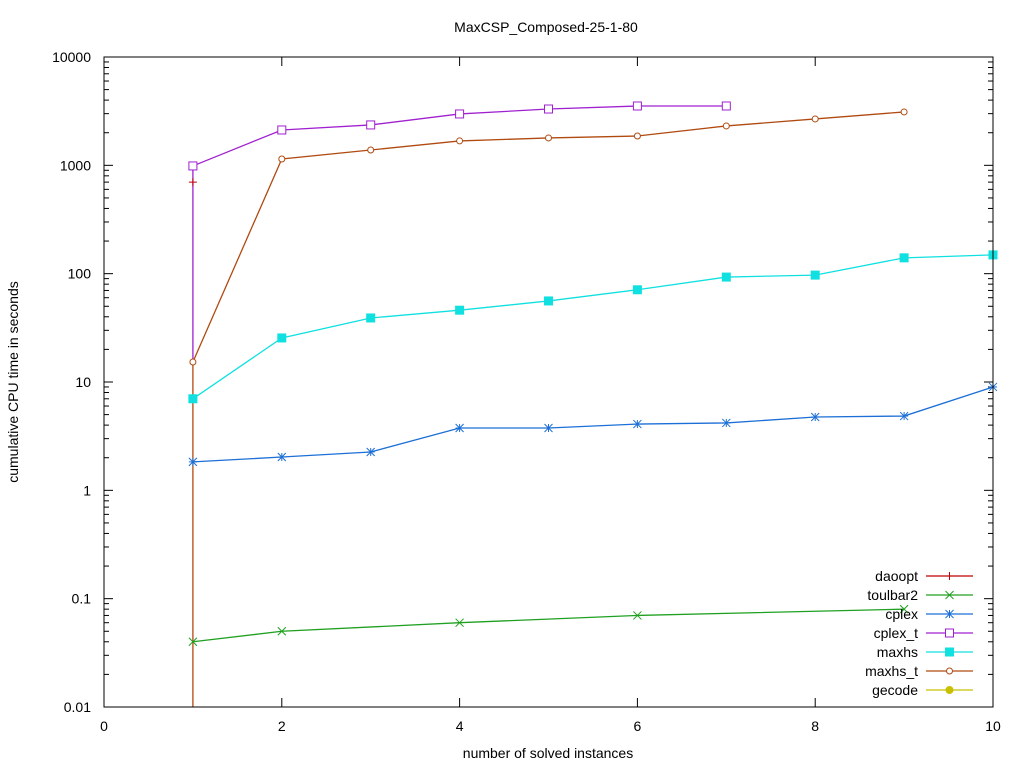  What do you see at coordinates (901, 614) in the screenshot?
I see `legend-label-cplex: cplex` at bounding box center [901, 614].